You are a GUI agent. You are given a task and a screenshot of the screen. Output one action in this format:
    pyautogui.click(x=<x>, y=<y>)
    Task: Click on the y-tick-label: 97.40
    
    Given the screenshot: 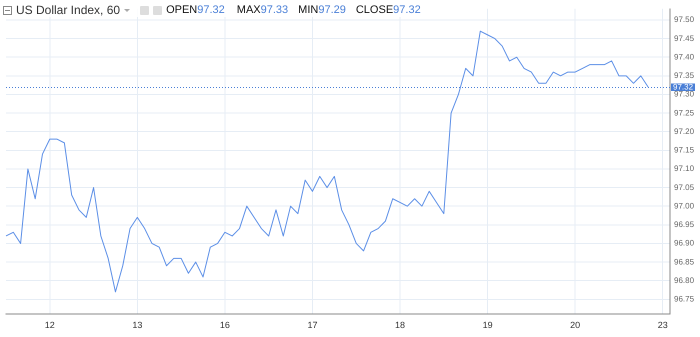 What is the action you would take?
    pyautogui.click(x=684, y=57)
    